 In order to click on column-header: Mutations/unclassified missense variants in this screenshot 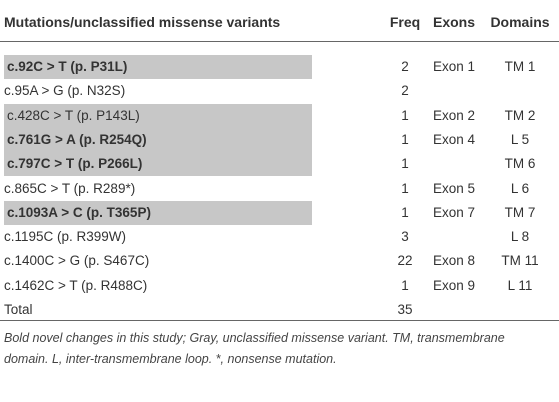, I will do `click(142, 22)`.